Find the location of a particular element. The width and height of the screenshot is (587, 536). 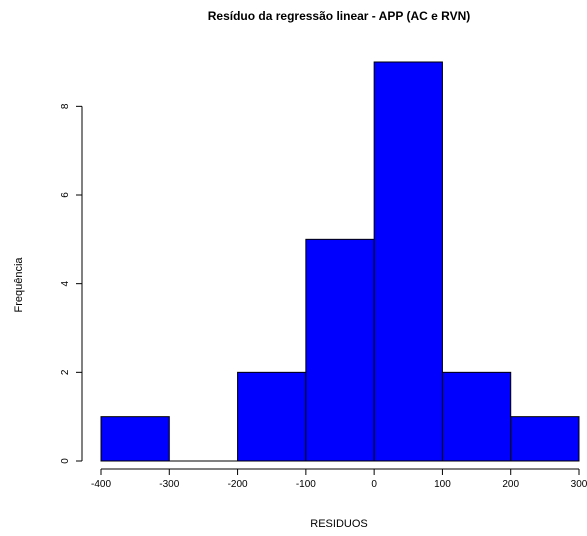

y-tick-label: 6 is located at coordinates (65, 195).